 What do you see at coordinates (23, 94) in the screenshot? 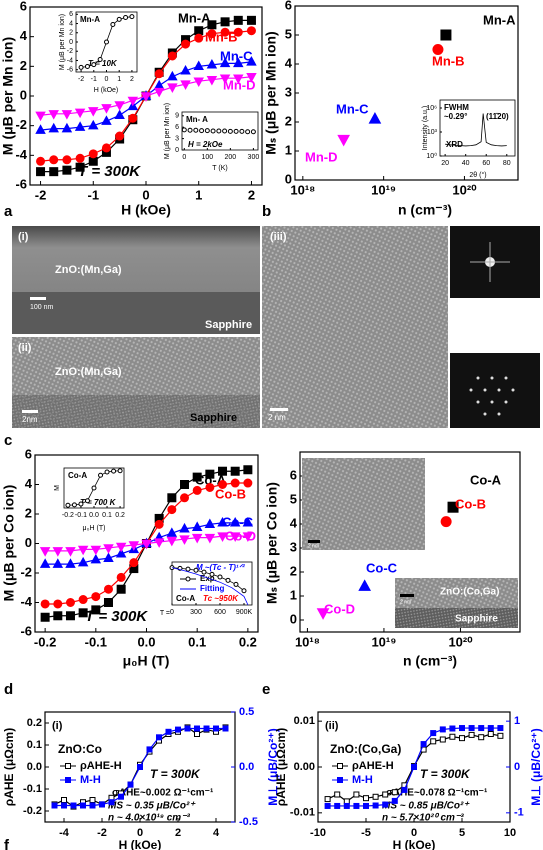
I see `y-tick-label: 0` at bounding box center [23, 94].